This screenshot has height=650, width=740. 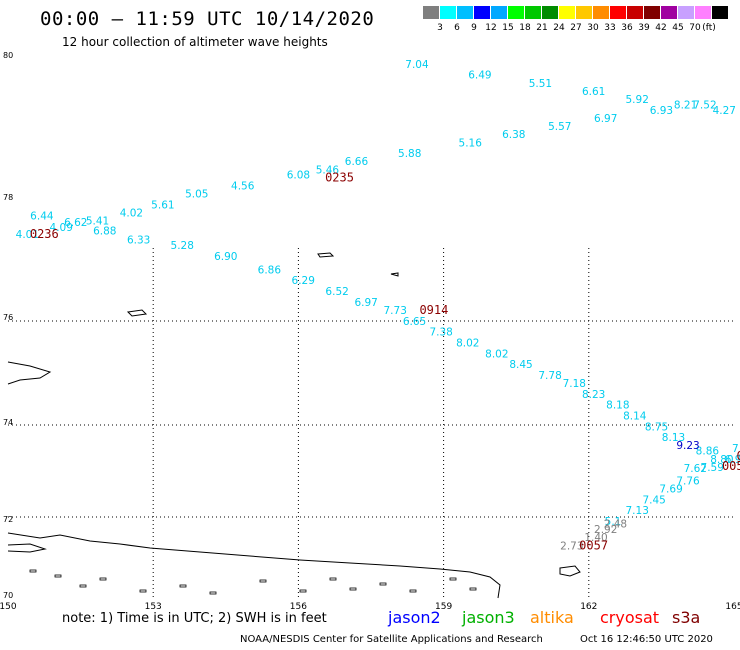 I want to click on wave-height-label: 8.23, so click(x=593, y=395).